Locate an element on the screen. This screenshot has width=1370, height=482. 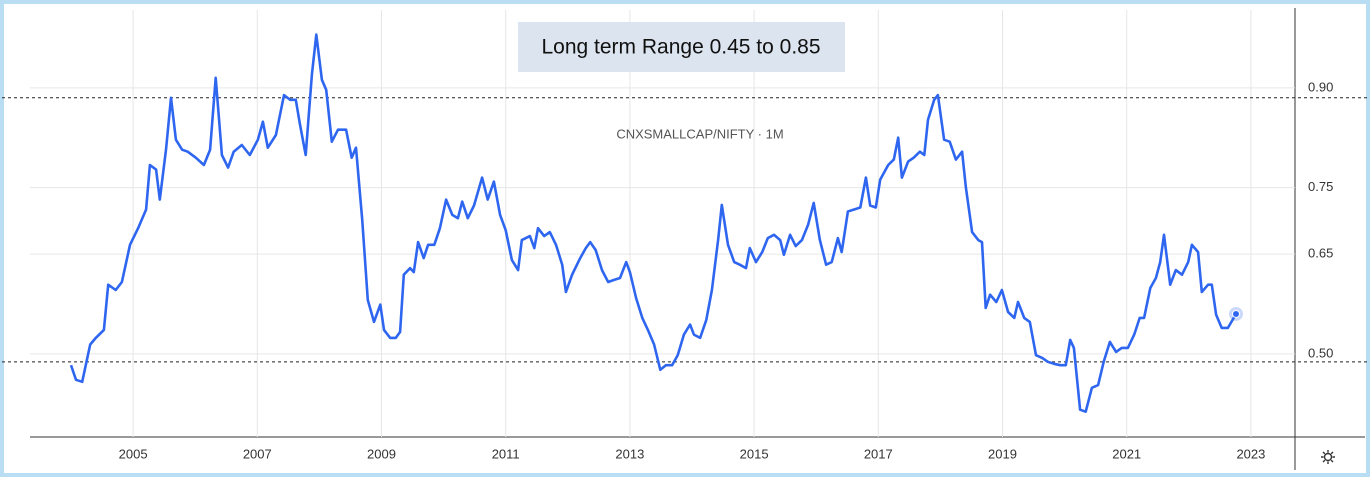
x-tick-label: 2011 is located at coordinates (506, 453).